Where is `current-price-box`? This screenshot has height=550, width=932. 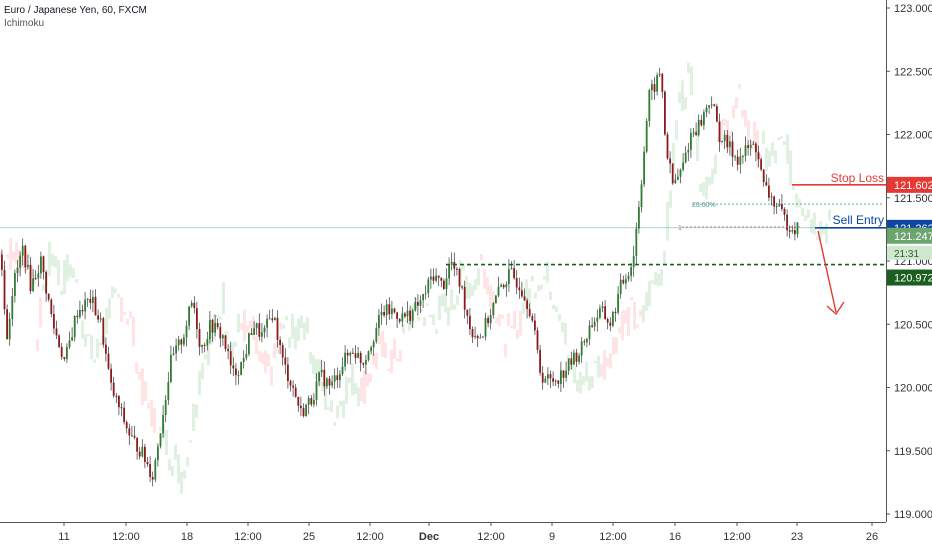 current-price-box is located at coordinates (909, 235).